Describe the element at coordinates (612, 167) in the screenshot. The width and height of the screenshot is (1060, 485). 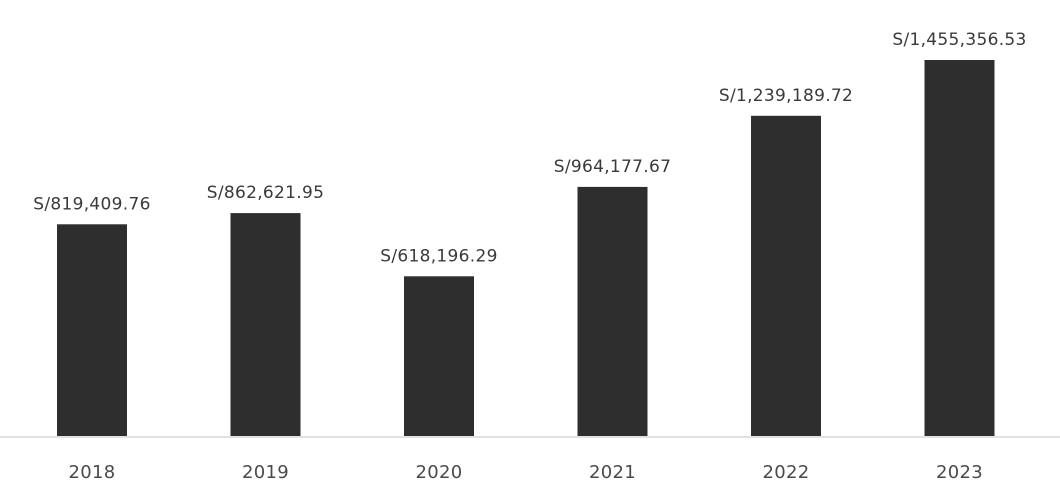
I see `data-label-2021: S/964,177.67` at that location.